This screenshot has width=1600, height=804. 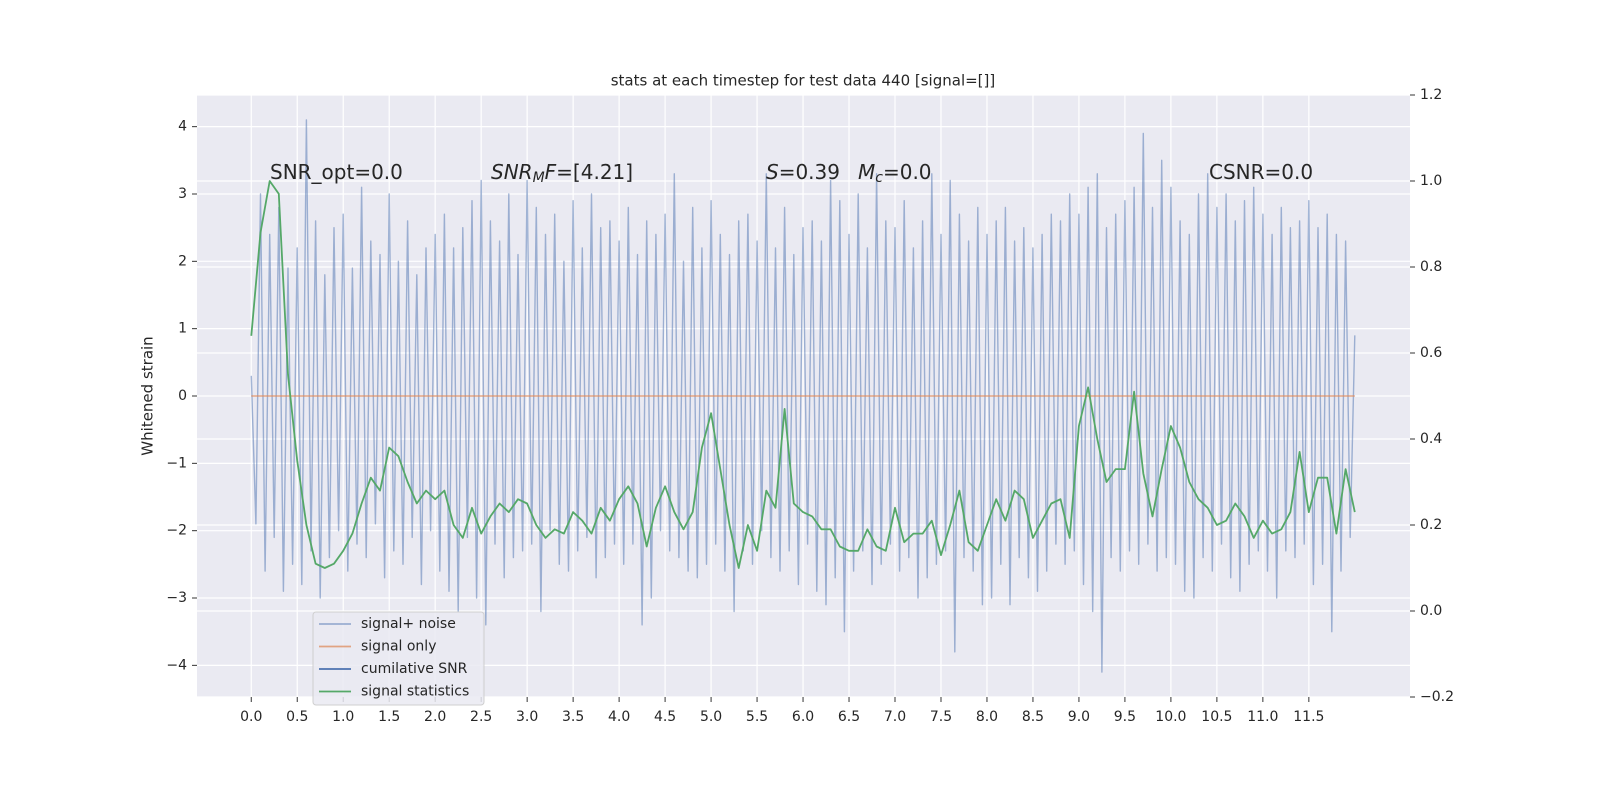 I want to click on y-tick-label: 1, so click(x=182, y=329).